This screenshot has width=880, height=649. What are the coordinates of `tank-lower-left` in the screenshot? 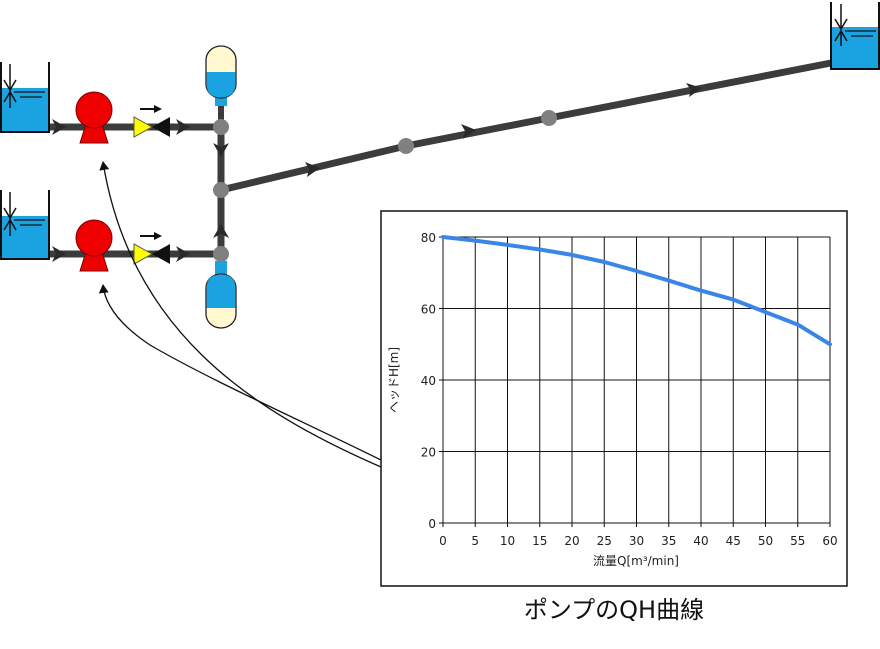 It's located at (25, 225).